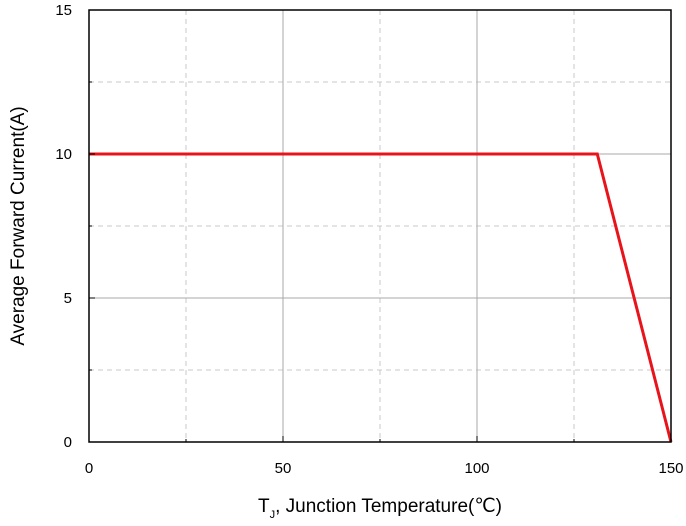 This screenshot has height=526, width=686. I want to click on x-tick-labels: 0 50 100 150, so click(384, 468).